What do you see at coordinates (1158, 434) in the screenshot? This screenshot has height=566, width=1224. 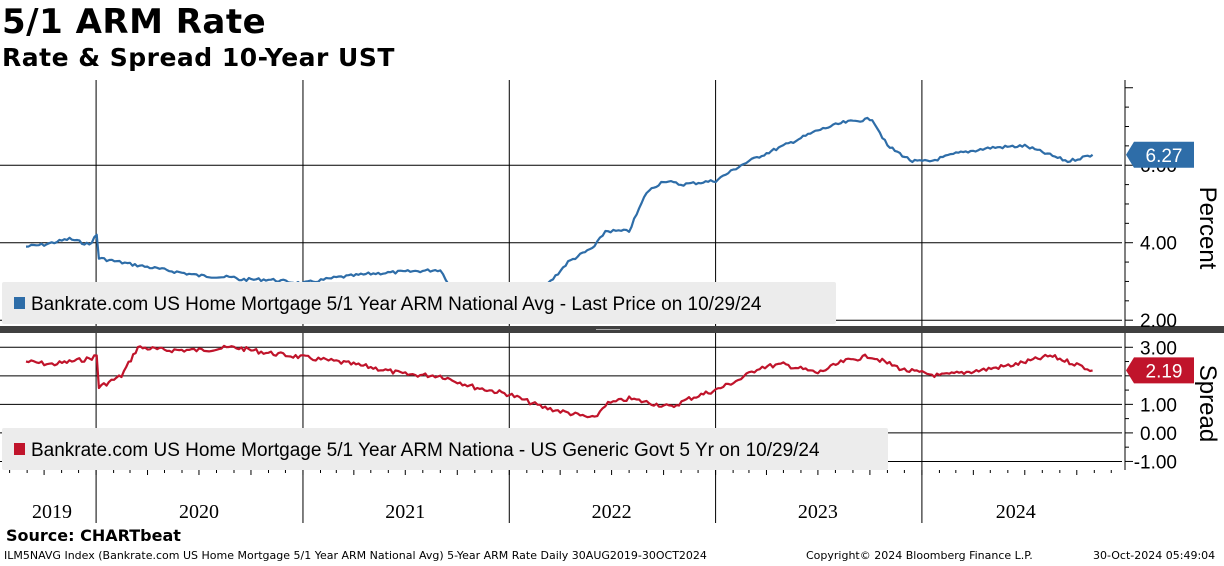 I see `spread-tick-label: 0.00` at bounding box center [1158, 434].